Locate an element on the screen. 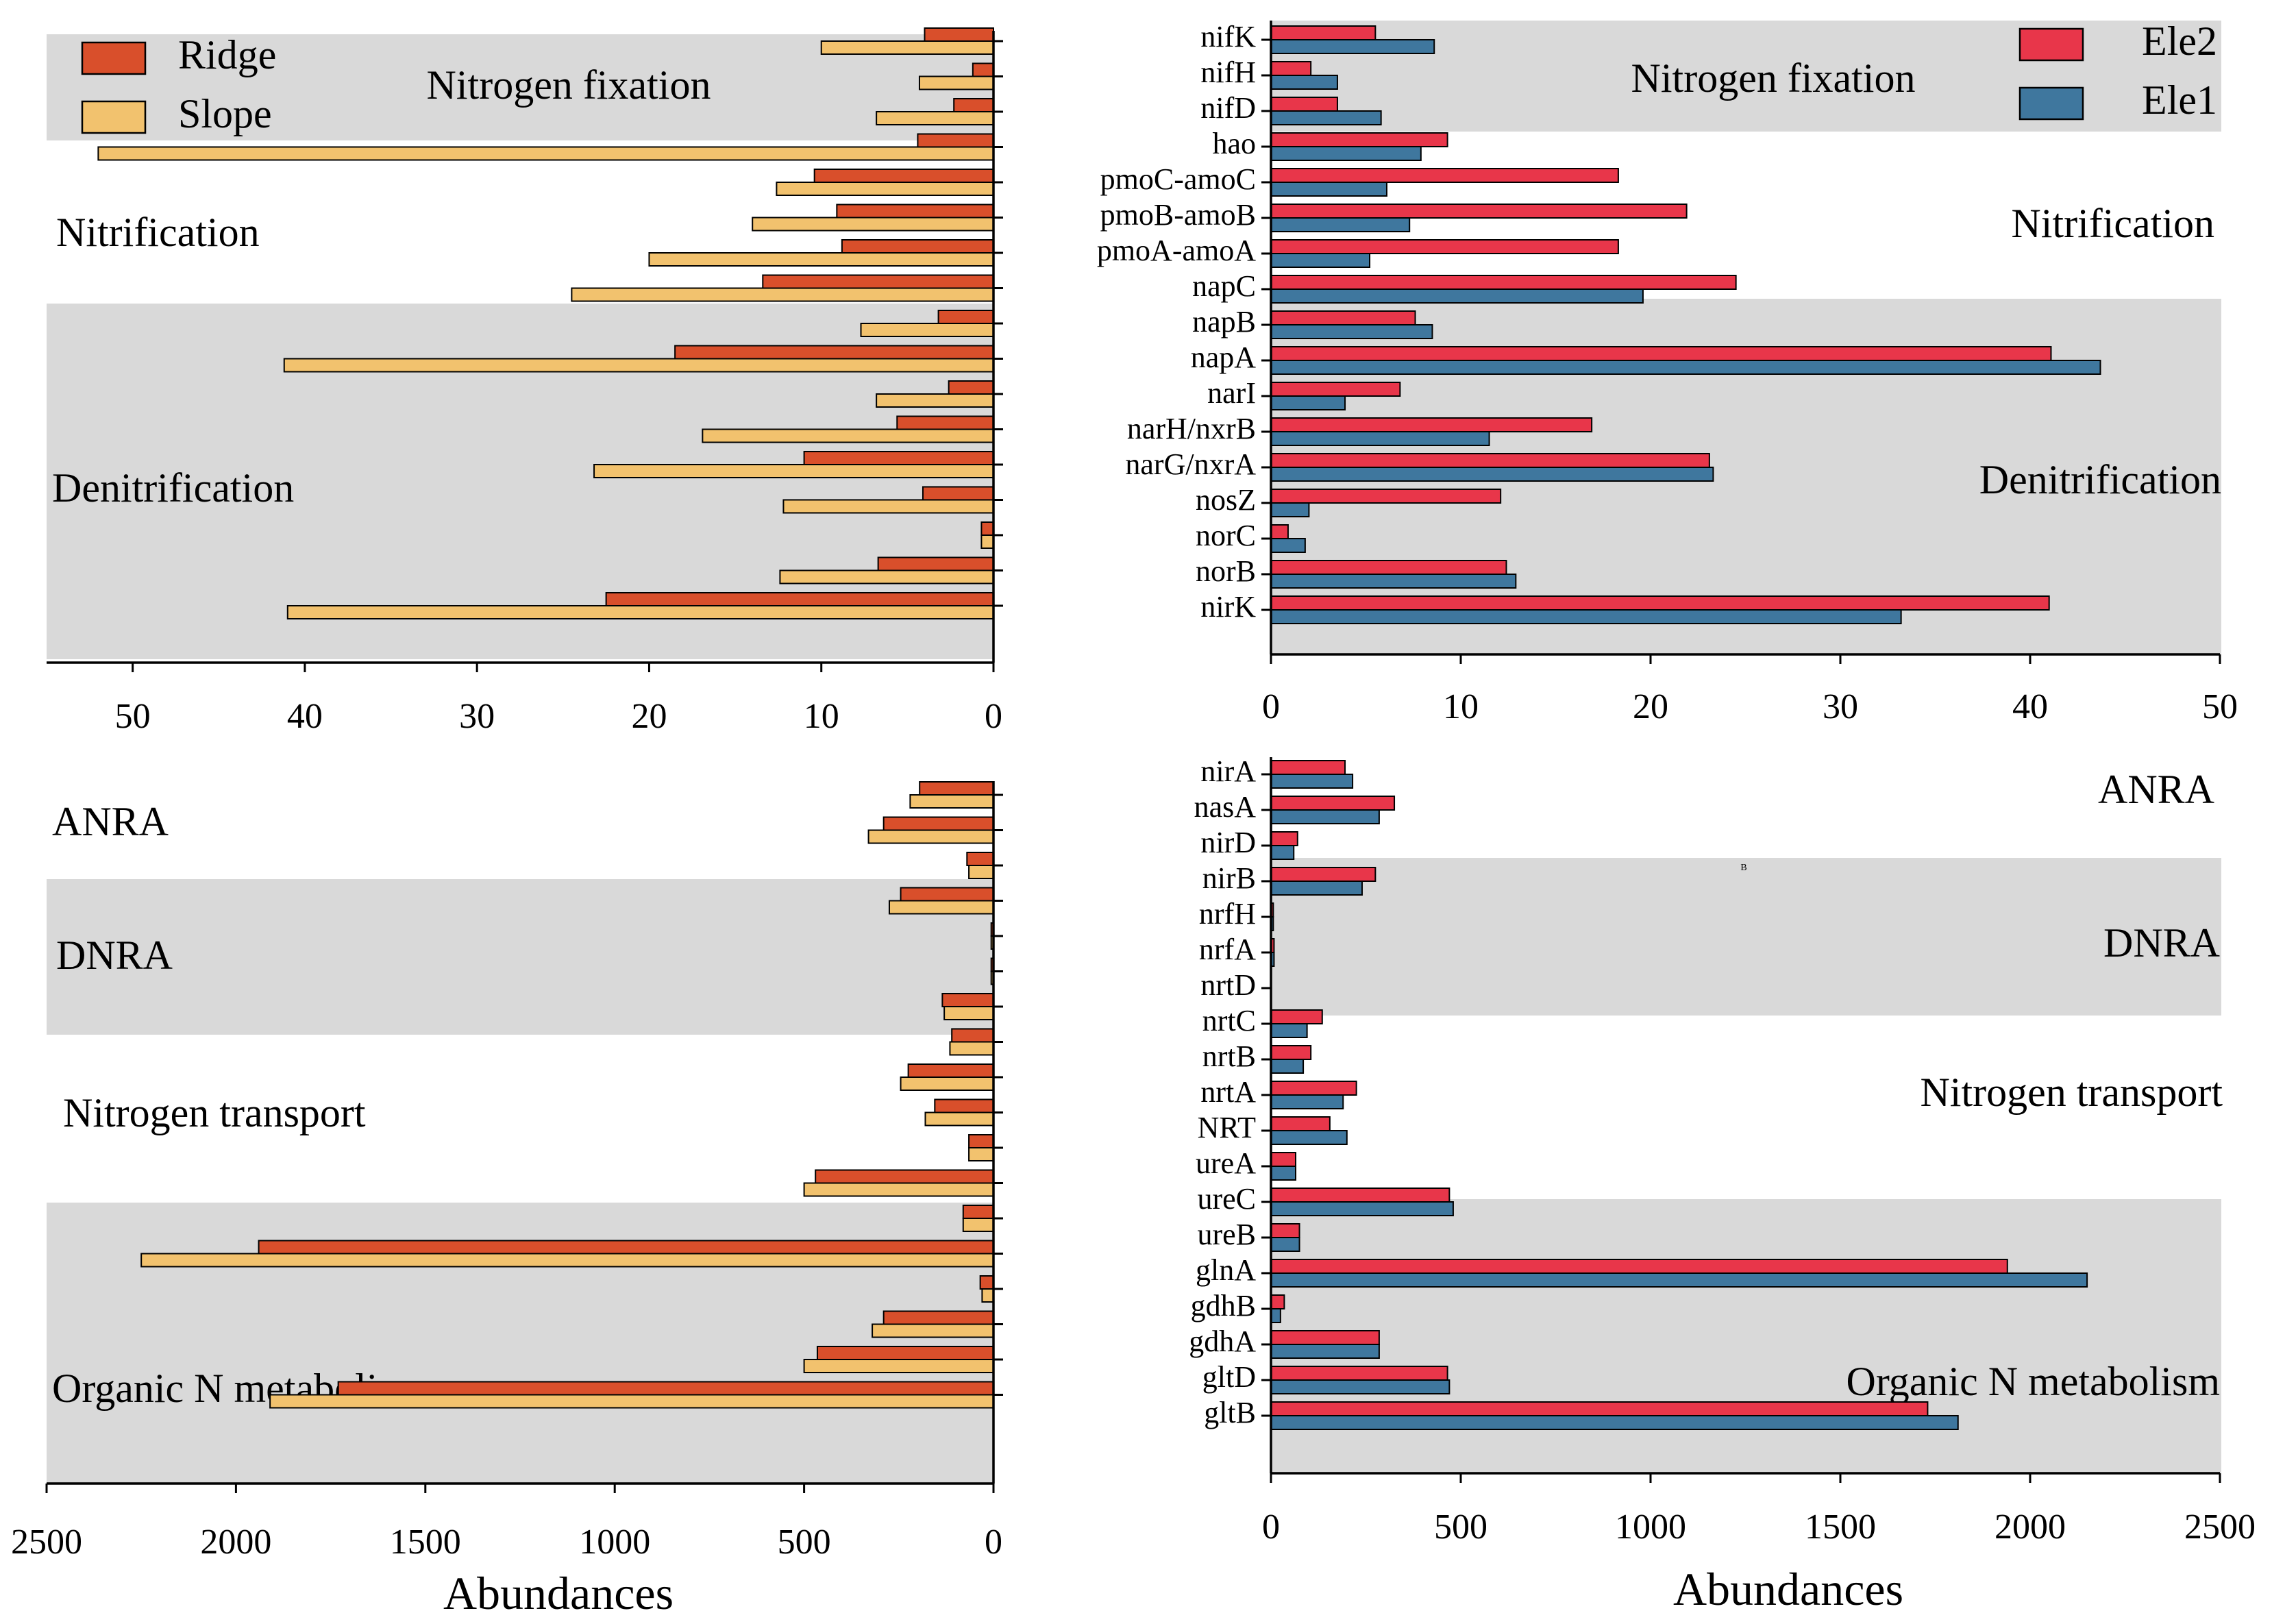  group-band is located at coordinates (1746, 937).